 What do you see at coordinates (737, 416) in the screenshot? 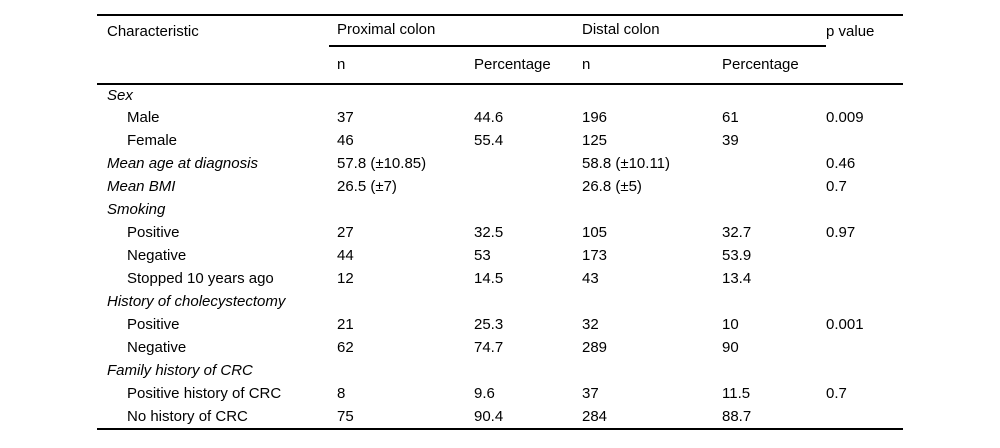
I see `cell-distal-percentage: 88.7` at bounding box center [737, 416].